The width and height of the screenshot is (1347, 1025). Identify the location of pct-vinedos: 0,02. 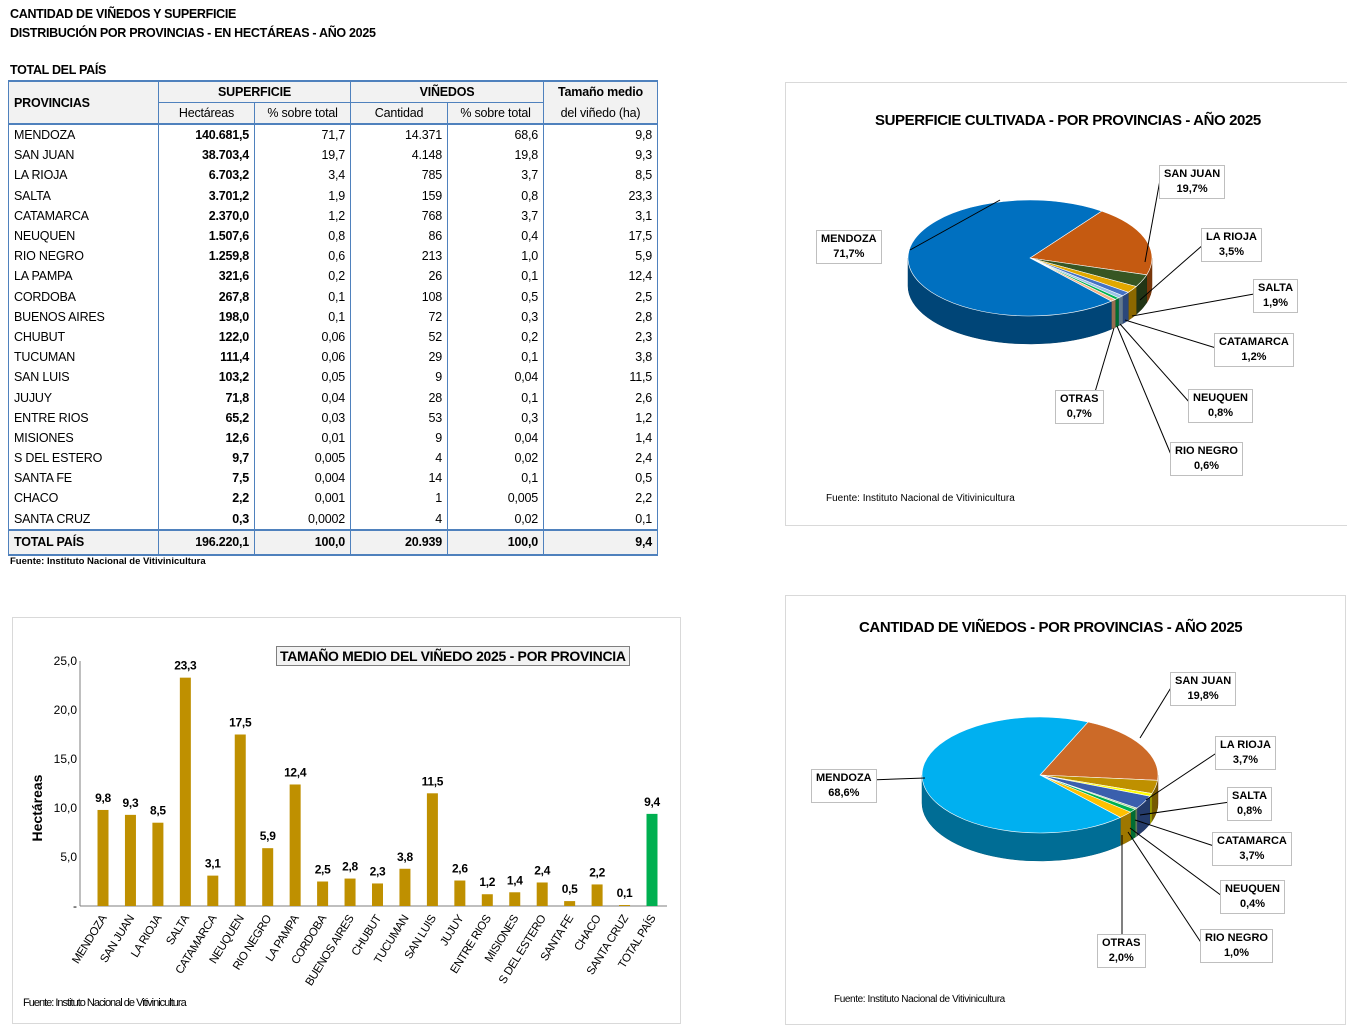
(495, 519).